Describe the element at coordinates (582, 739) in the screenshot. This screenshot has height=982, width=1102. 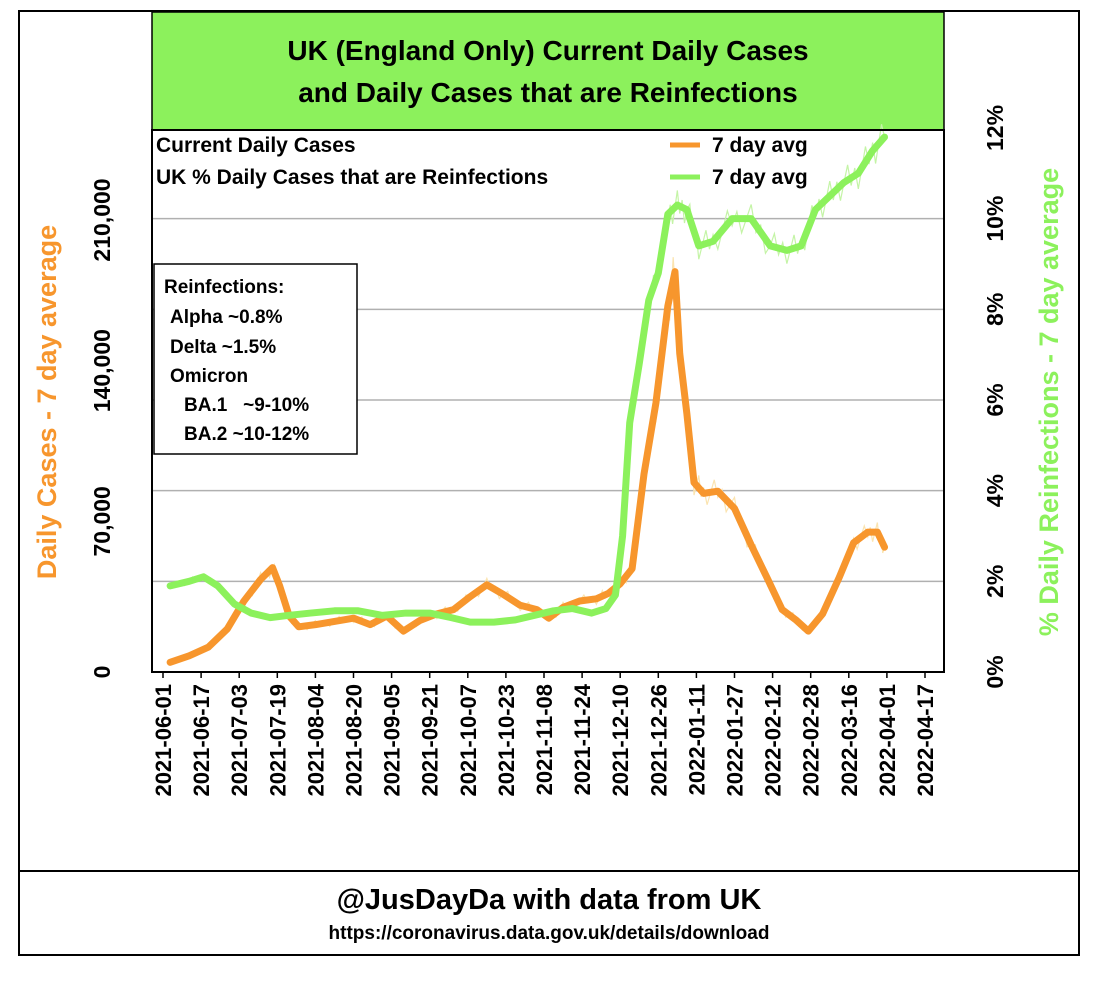
I see `x-tick-label-11: 2021-11-24` at that location.